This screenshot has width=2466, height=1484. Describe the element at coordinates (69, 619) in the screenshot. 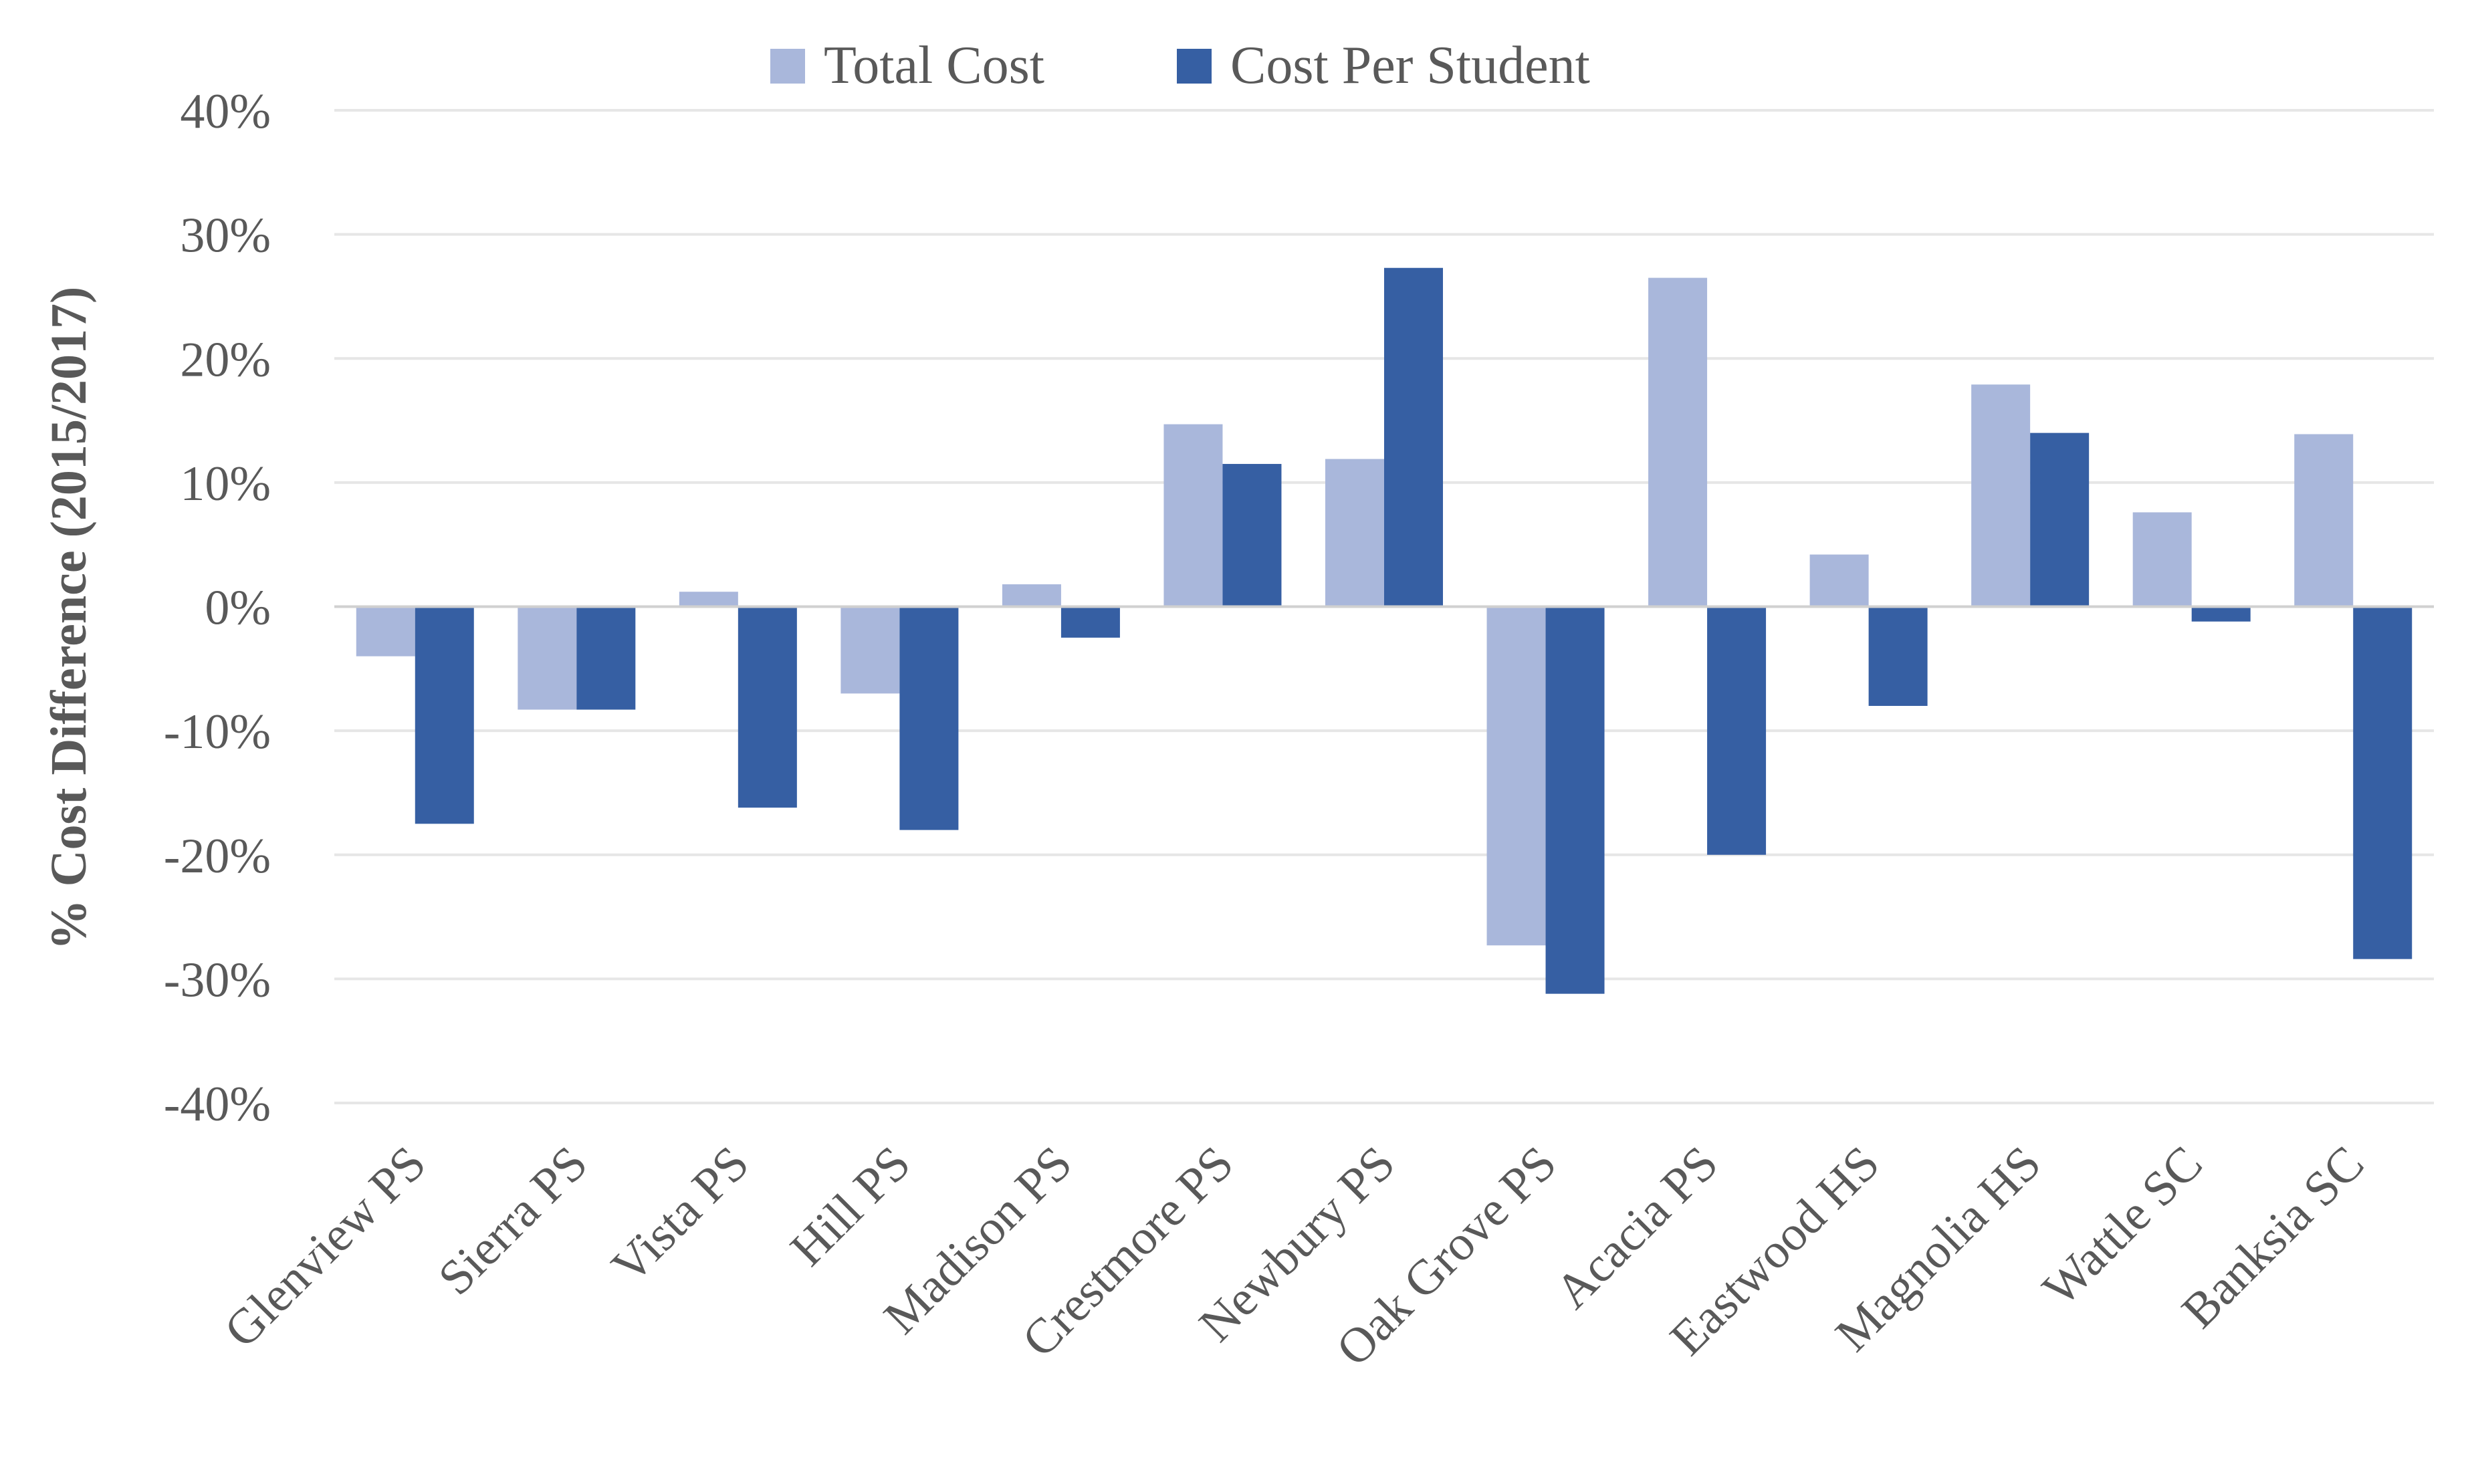

I see `y-axis-label: % Cost Difference (2015/2017)` at that location.